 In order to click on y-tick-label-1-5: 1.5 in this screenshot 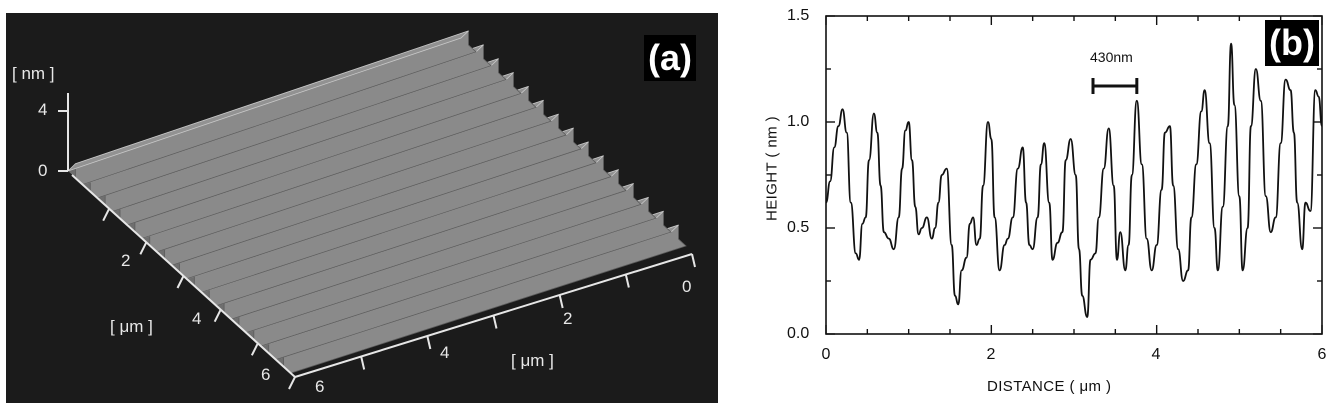, I will do `click(798, 15)`.